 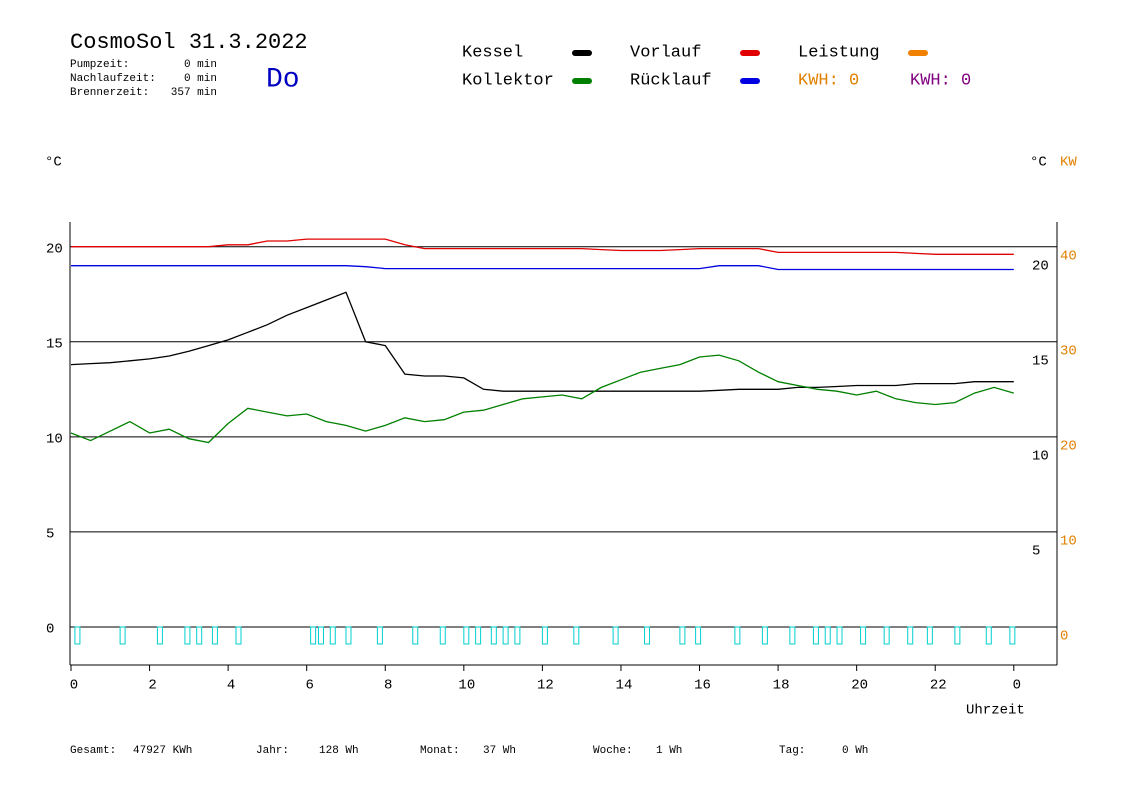 What do you see at coordinates (309, 686) in the screenshot?
I see `x-tick-label: 6` at bounding box center [309, 686].